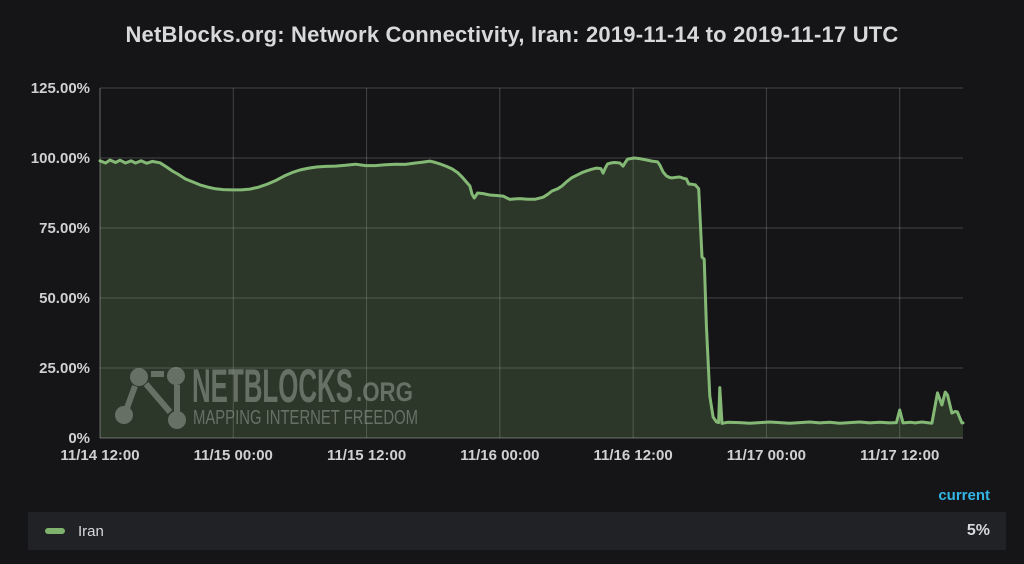  Describe the element at coordinates (978, 530) in the screenshot. I see `series-current-value: 5%` at that location.